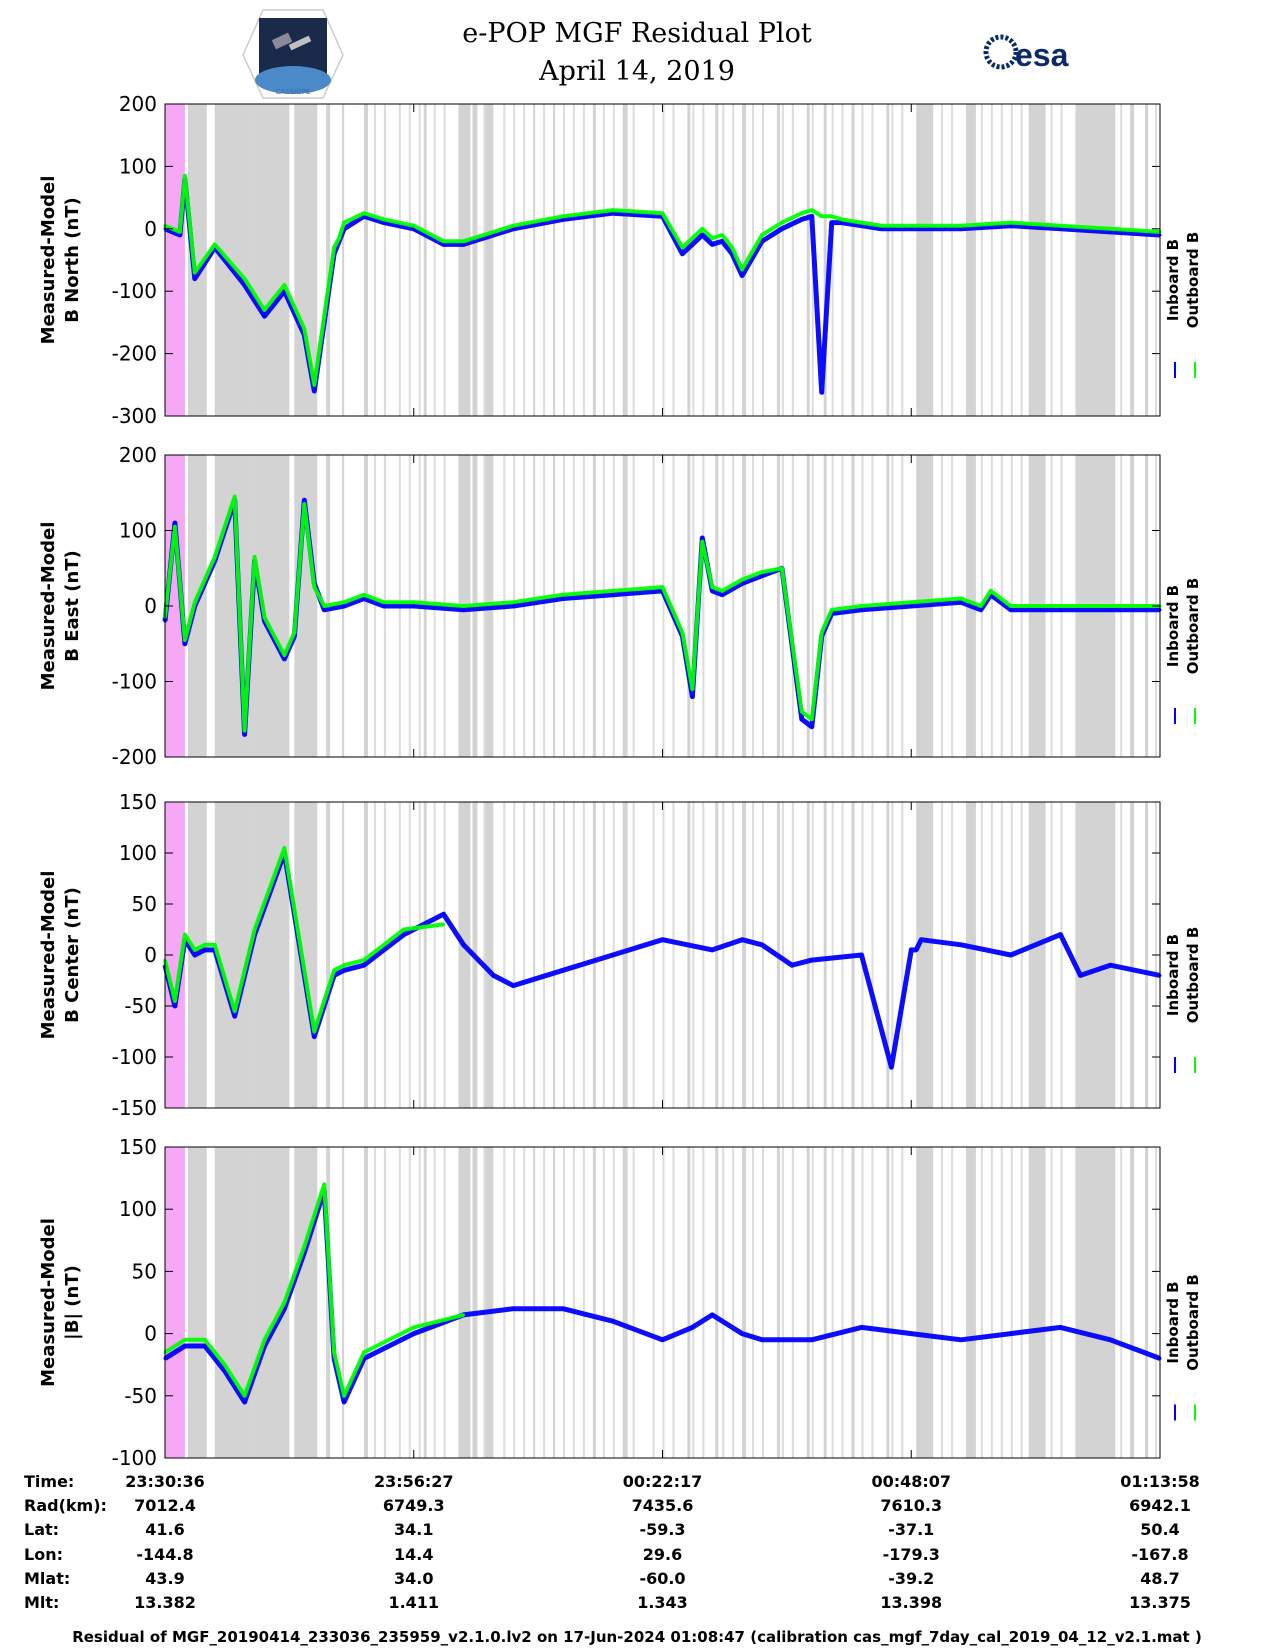  I want to click on series-outboard, so click(313, 1290).